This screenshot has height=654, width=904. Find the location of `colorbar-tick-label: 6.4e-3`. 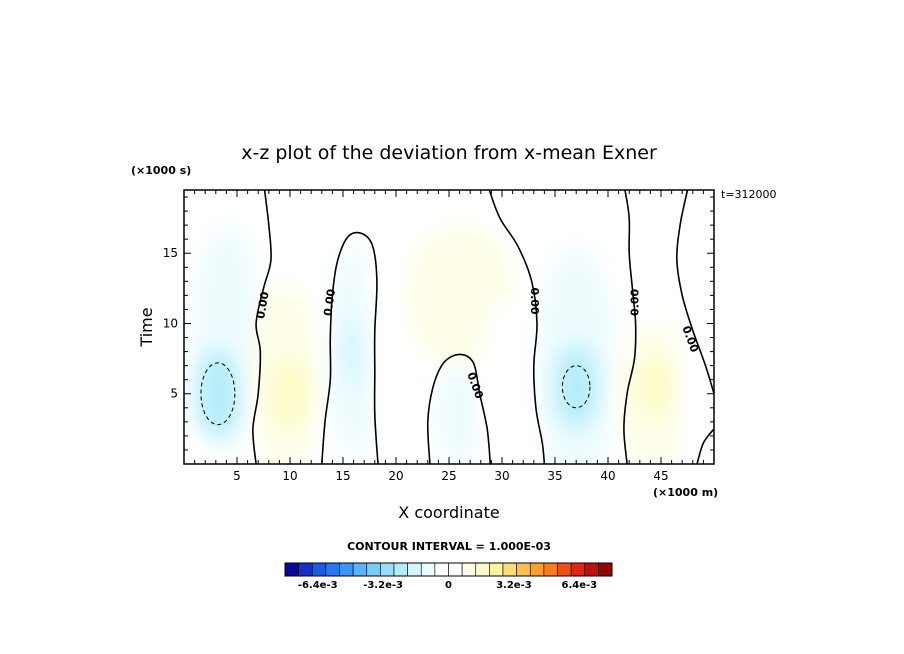

colorbar-tick-label: 6.4e-3 is located at coordinates (579, 585).